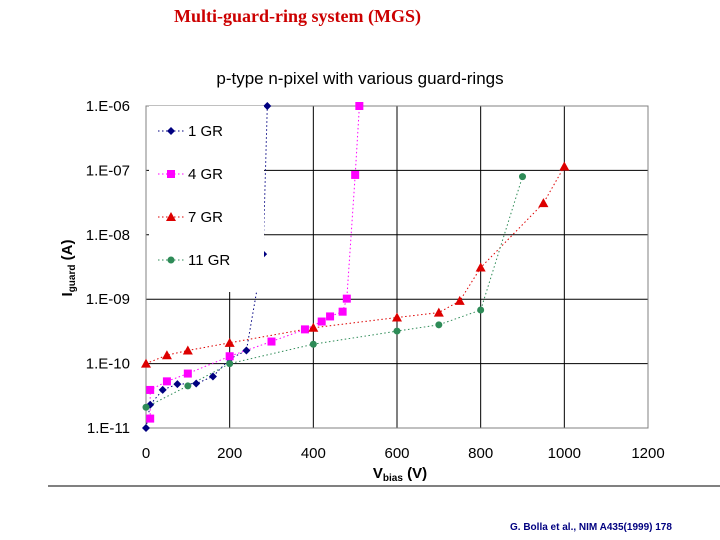 This screenshot has height=540, width=720. I want to click on chart-legend: 1 GR 4 GR 7 GR 11 GR, so click(206, 199).